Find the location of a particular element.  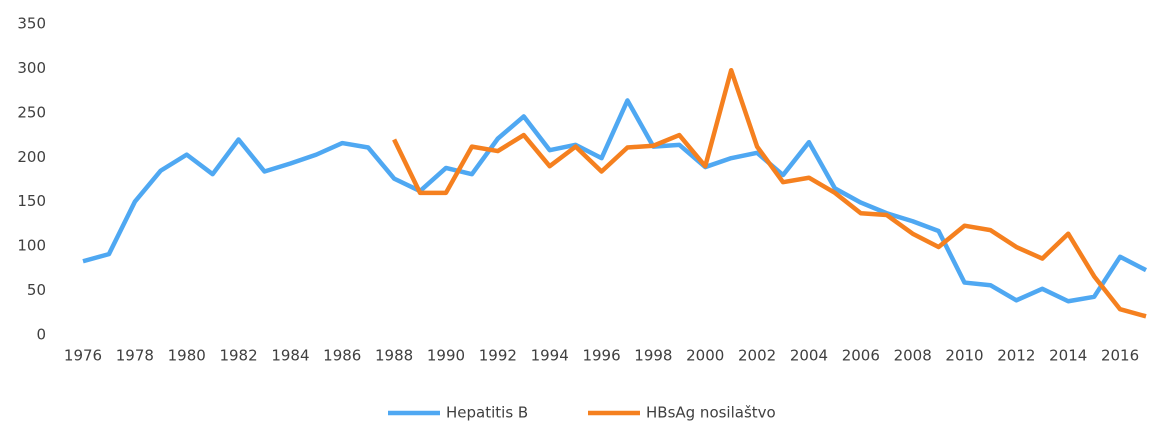

x-tick-label: 2006 is located at coordinates (861, 356).